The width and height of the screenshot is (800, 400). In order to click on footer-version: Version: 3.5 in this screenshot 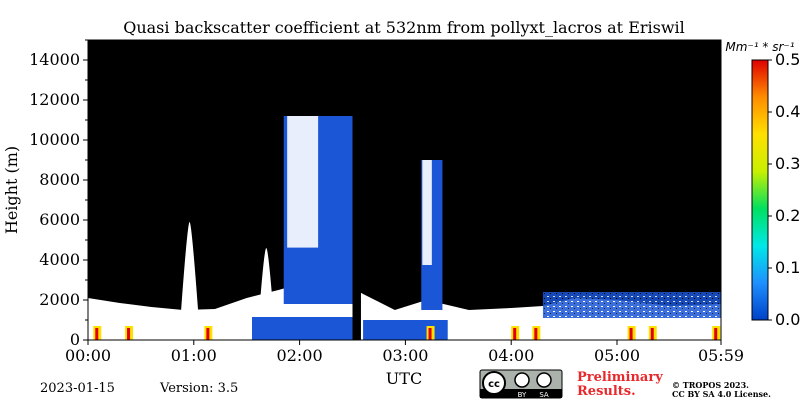, I will do `click(198, 388)`.